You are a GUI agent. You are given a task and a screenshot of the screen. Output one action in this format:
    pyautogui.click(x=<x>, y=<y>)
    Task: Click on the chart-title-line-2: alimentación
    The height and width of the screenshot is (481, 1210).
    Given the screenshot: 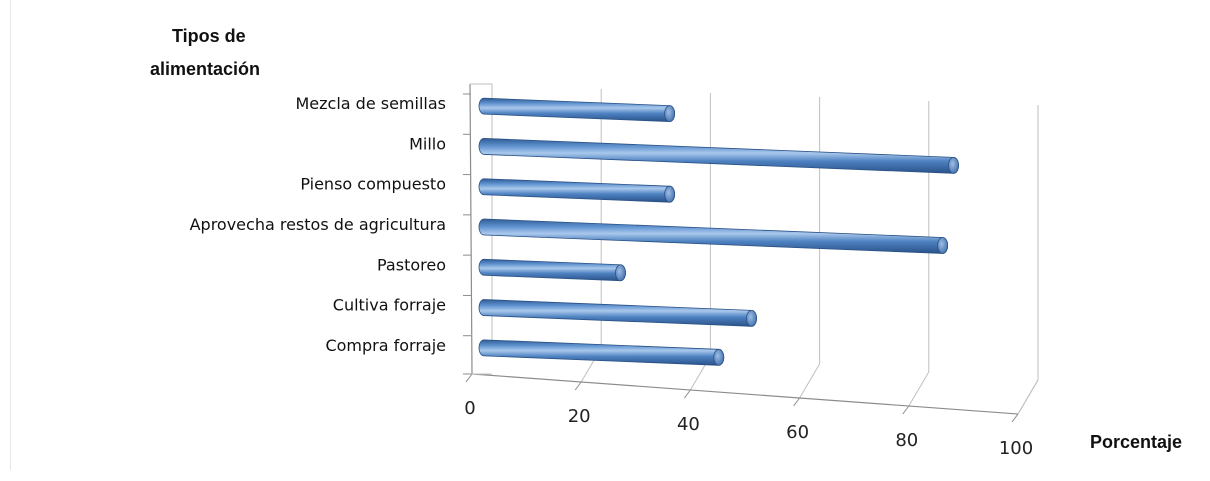 What is the action you would take?
    pyautogui.click(x=205, y=69)
    